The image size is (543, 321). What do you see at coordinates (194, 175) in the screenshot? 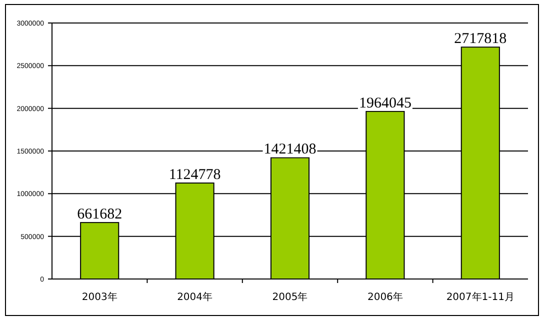
I see `data-label: 1124778` at bounding box center [194, 175].